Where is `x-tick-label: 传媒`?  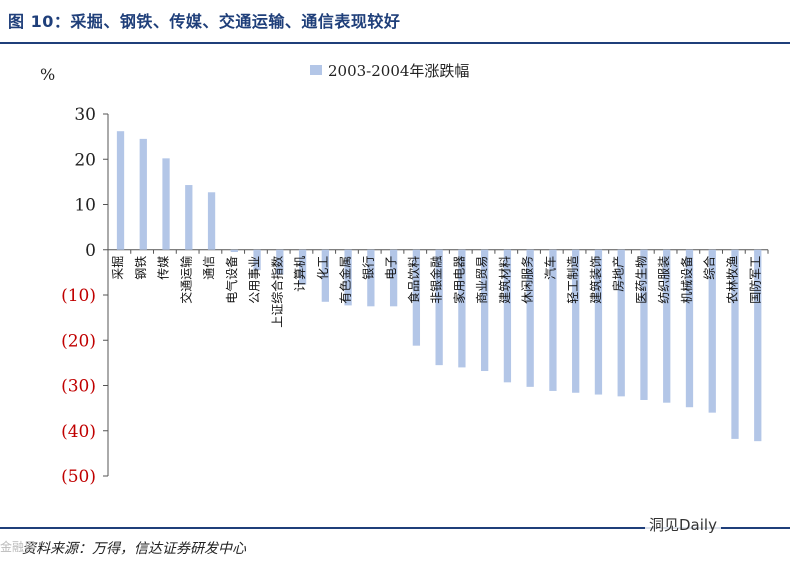
x-tick-label: 传媒 is located at coordinates (163, 268).